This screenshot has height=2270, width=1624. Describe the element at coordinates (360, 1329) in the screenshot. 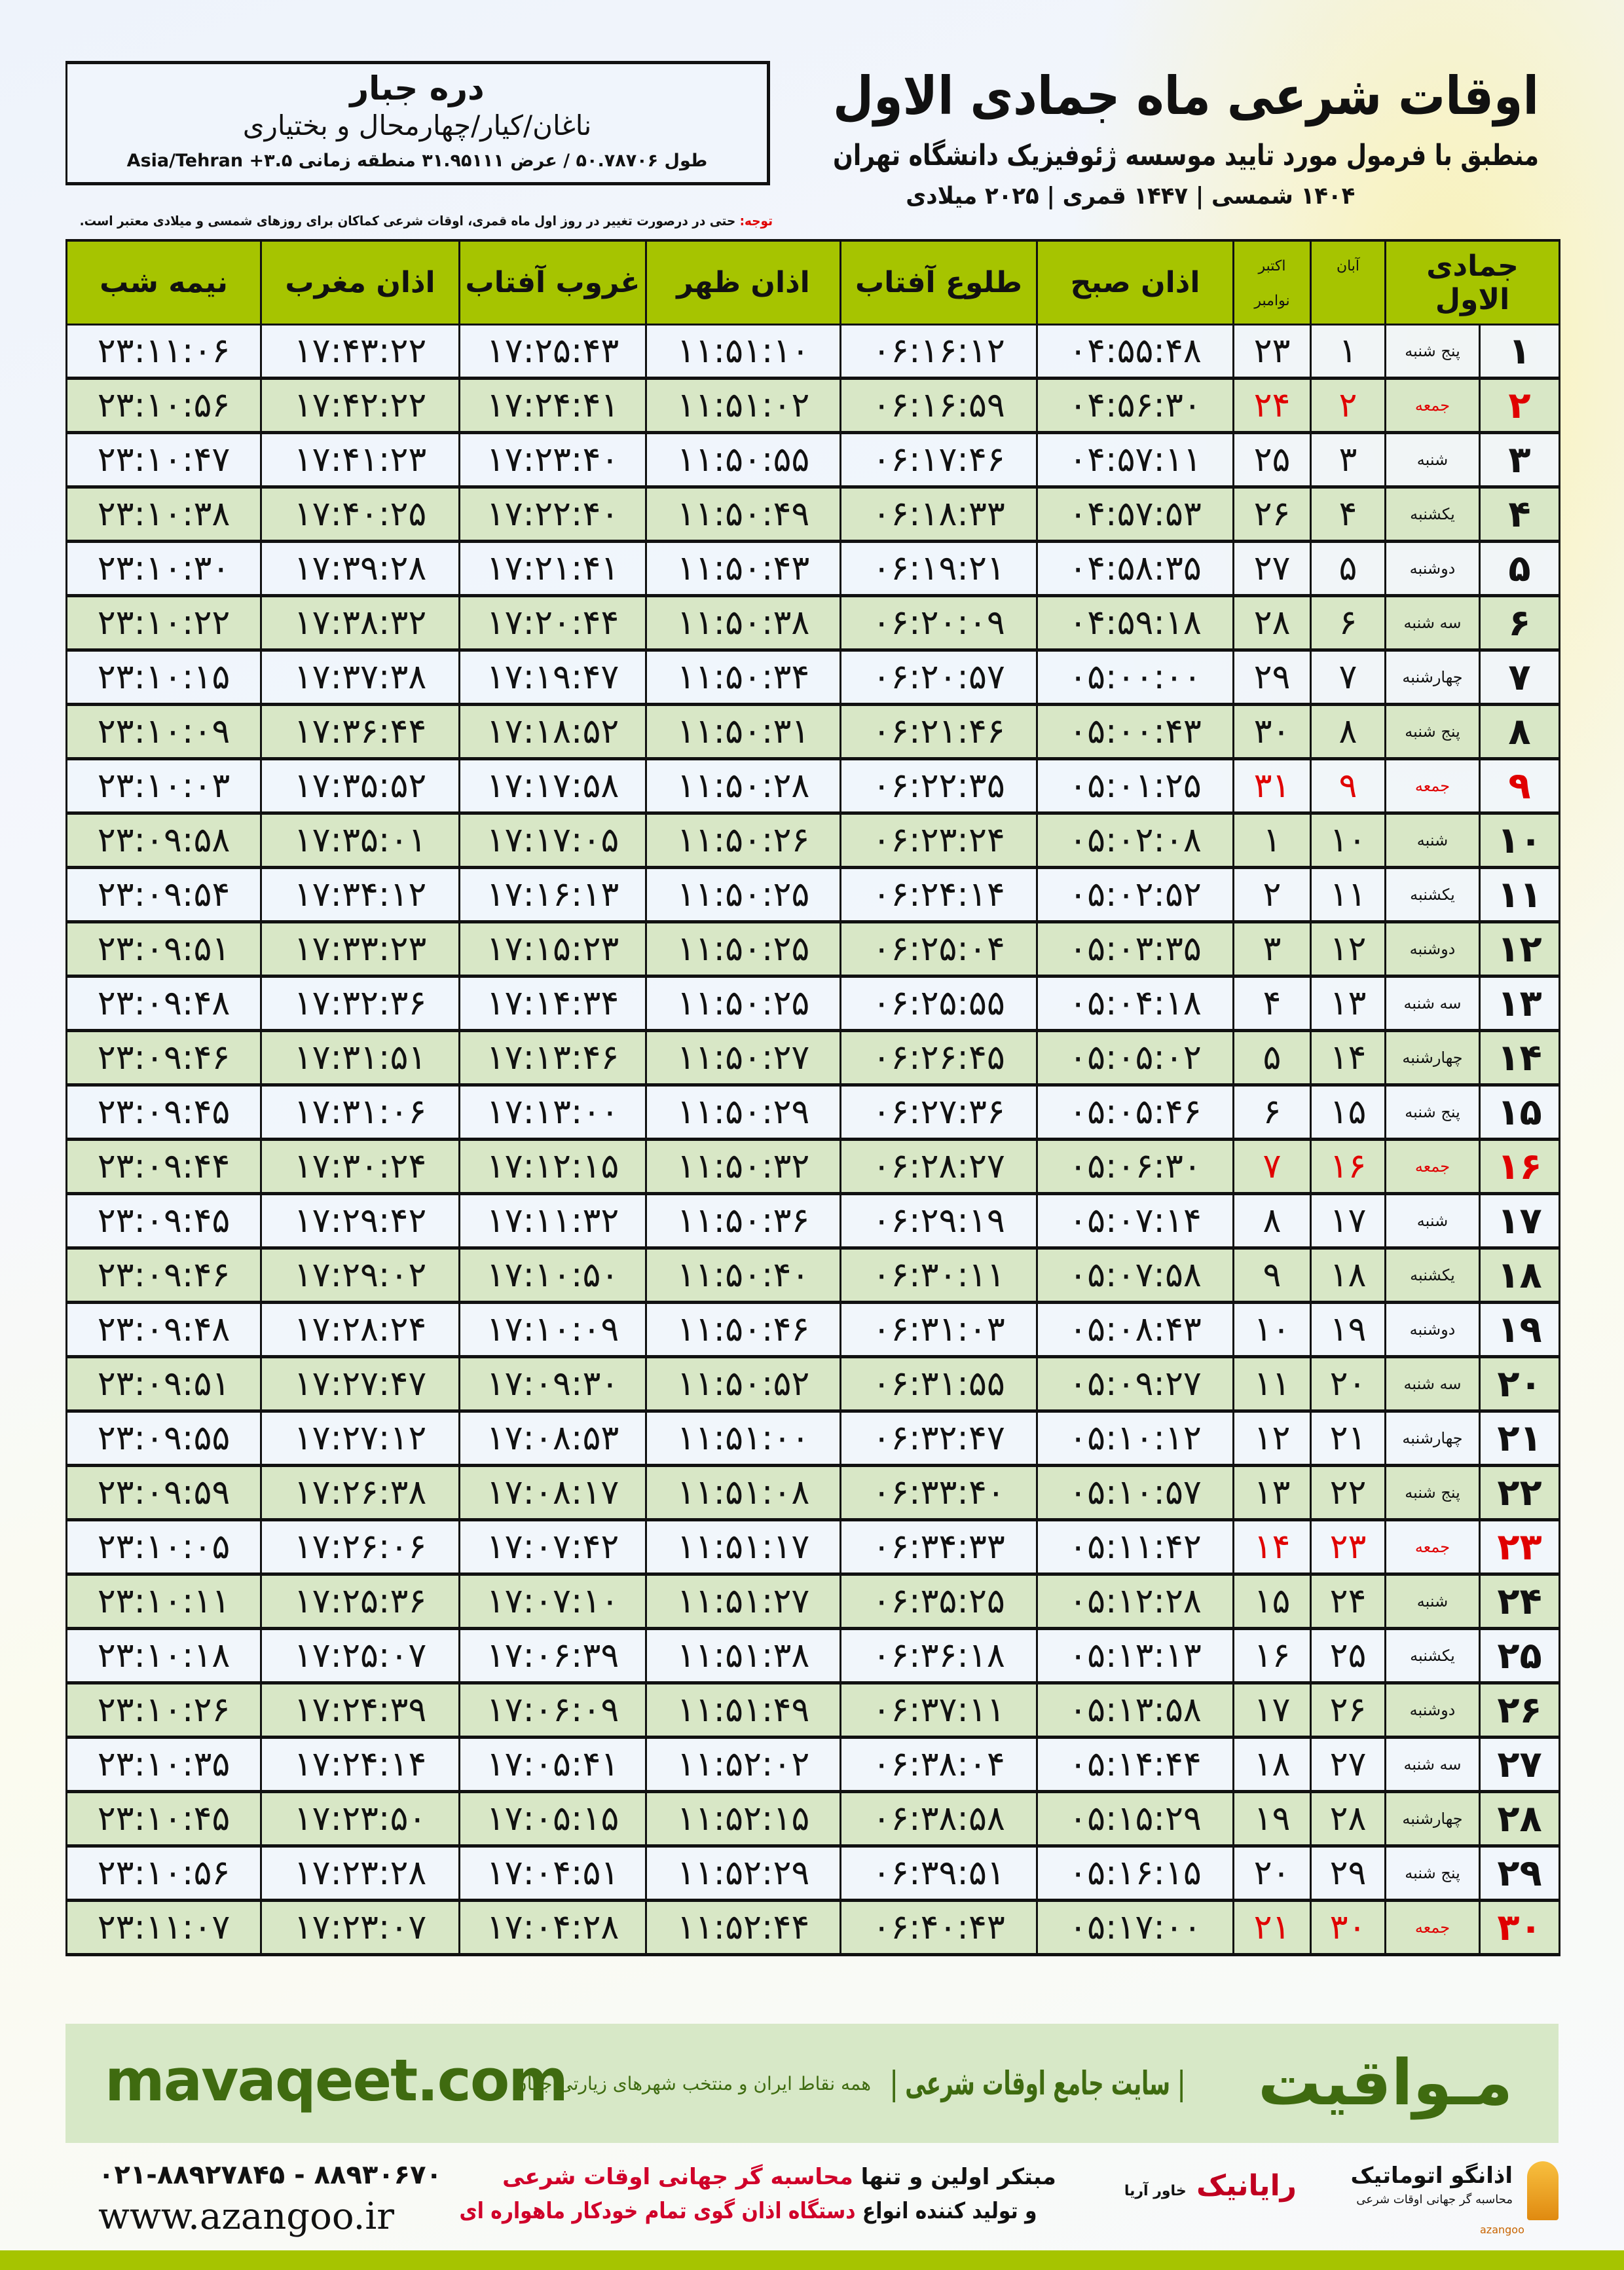

I see `cell-maghrib: ۱۷:۲۸:۲۴` at that location.